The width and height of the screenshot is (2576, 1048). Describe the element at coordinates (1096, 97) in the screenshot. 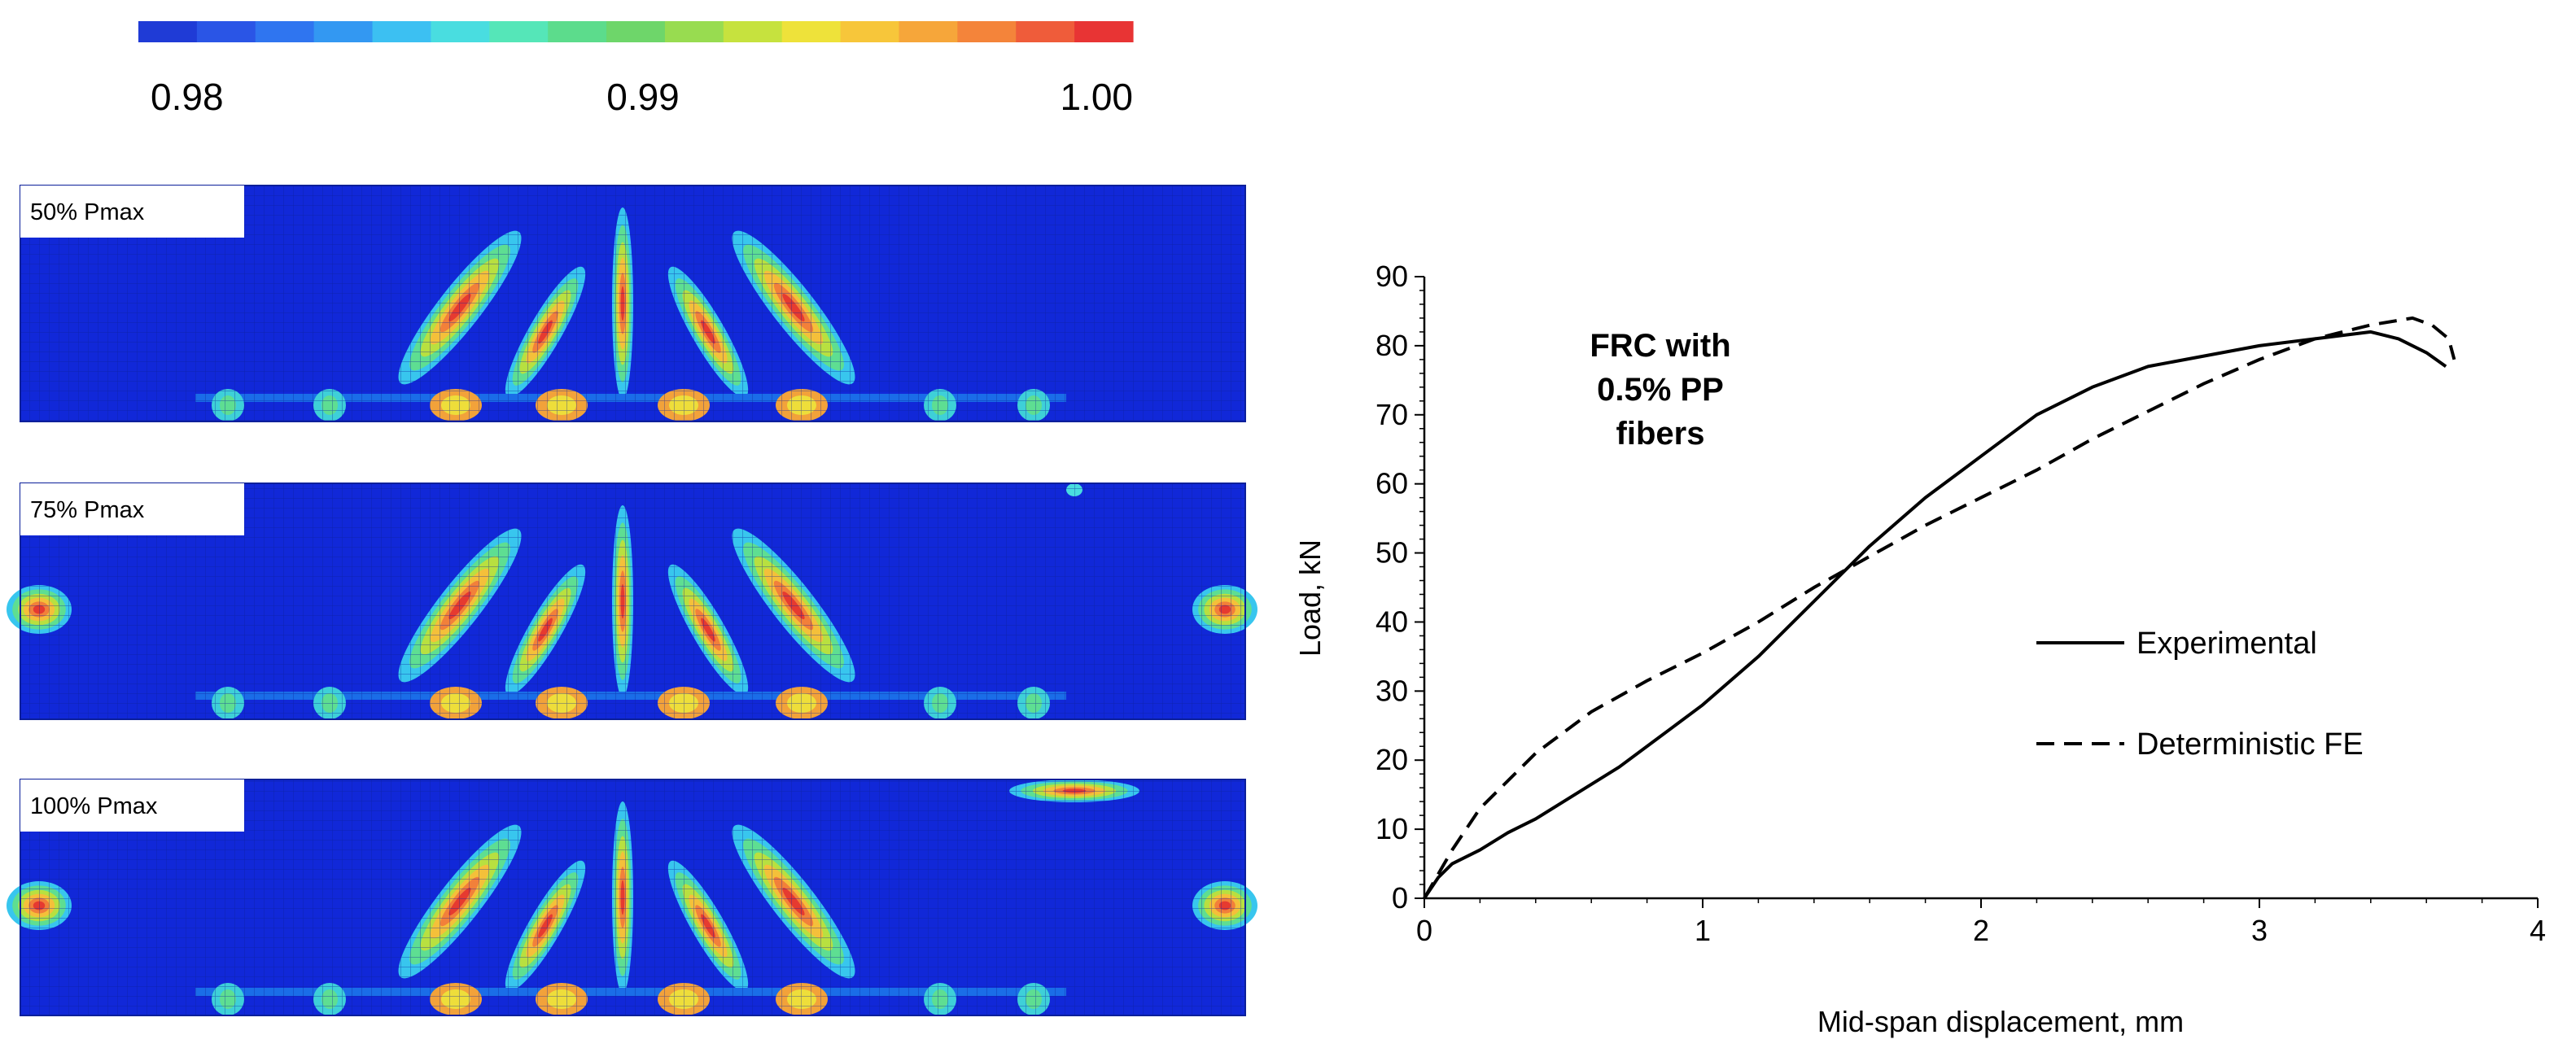

I see `colorbar-tick-max: 1.00` at that location.